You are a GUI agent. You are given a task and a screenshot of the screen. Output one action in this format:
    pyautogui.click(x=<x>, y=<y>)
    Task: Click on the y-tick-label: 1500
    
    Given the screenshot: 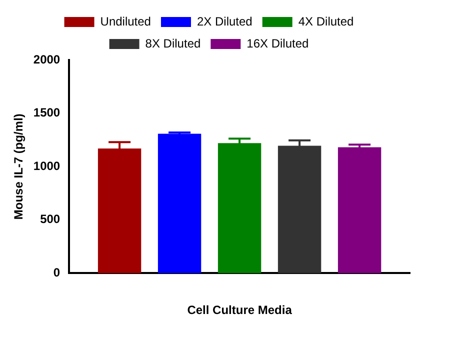 What is the action you would take?
    pyautogui.click(x=46, y=113)
    